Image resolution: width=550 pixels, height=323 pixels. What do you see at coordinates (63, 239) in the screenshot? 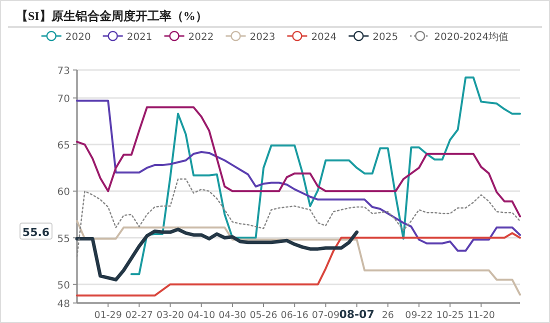
I see `y-tick-label: 55` at bounding box center [63, 239].